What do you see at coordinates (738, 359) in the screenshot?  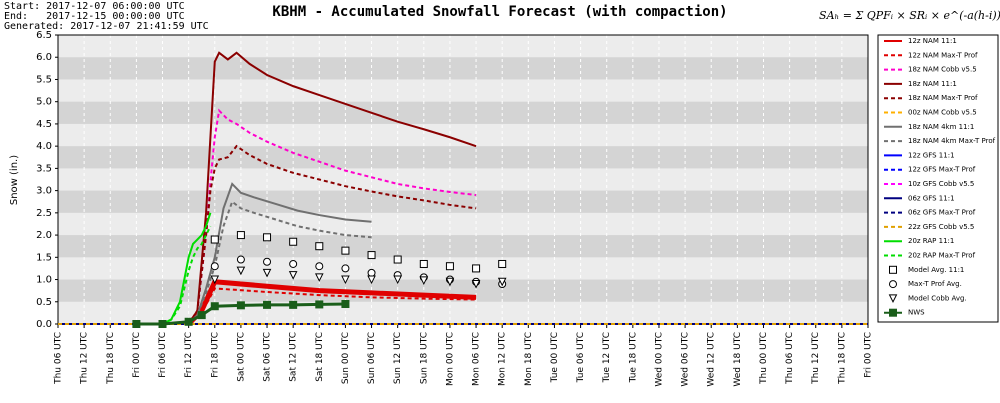 I see `x-tick-label: Wed 18 UTC` at bounding box center [738, 359].